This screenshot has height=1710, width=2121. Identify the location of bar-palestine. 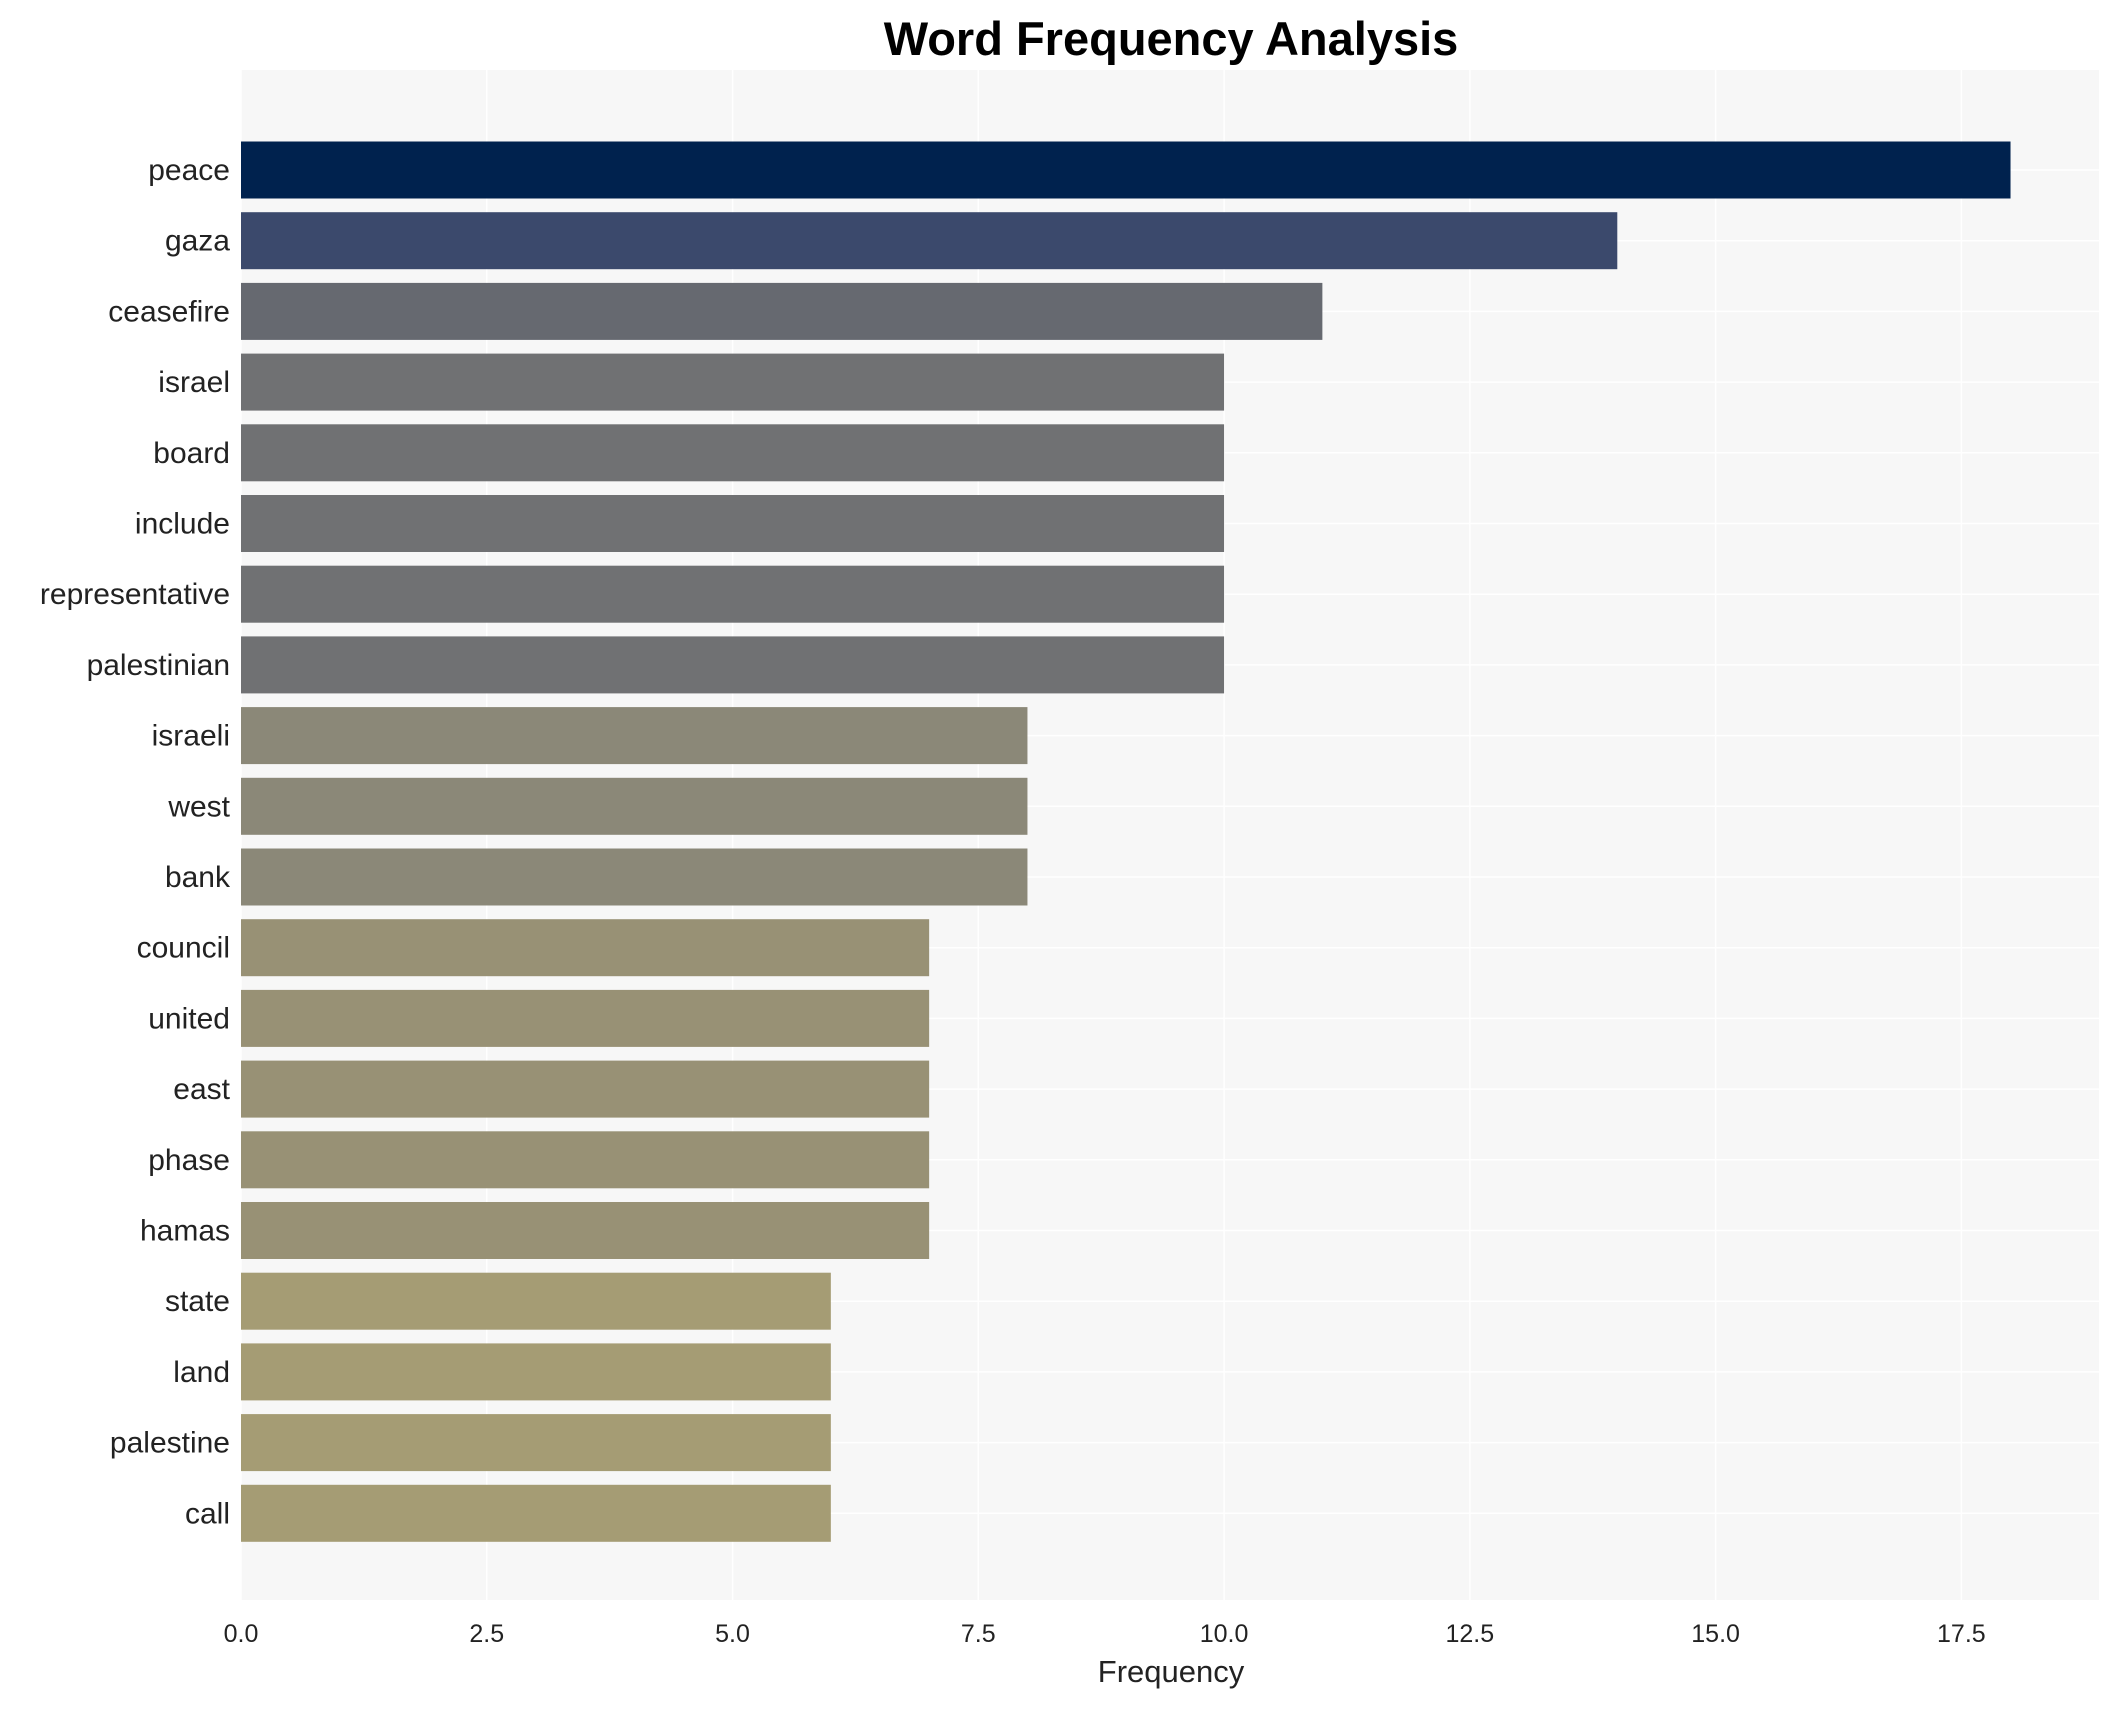
(536, 1443).